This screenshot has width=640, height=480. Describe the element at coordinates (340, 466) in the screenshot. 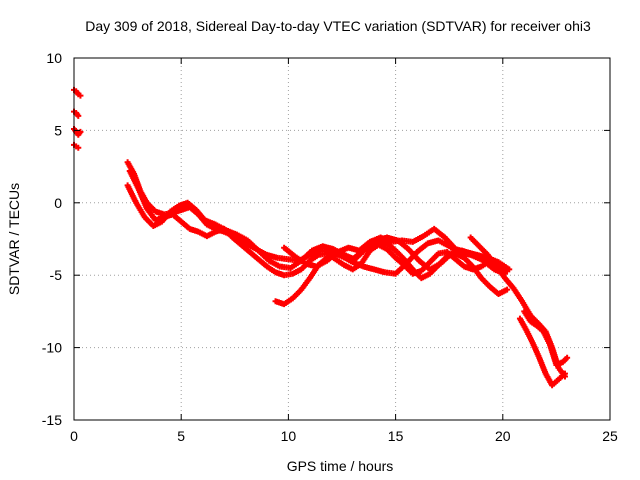

I see `x-axis-label: GPS time / hours` at that location.